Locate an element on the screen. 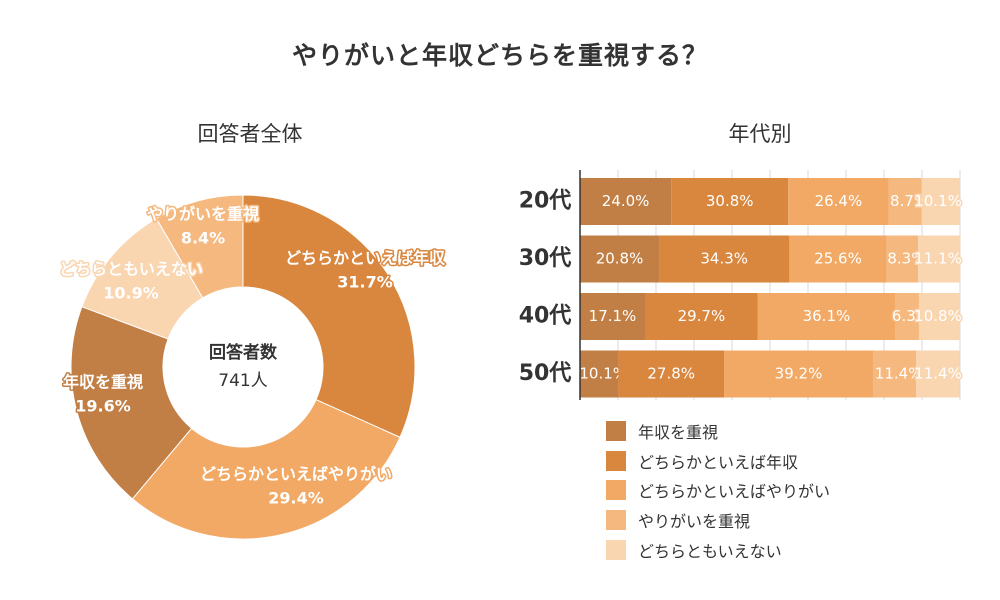 Image resolution: width=1000 pixels, height=600 pixels. bar-data-label: 17.1% is located at coordinates (613, 316).